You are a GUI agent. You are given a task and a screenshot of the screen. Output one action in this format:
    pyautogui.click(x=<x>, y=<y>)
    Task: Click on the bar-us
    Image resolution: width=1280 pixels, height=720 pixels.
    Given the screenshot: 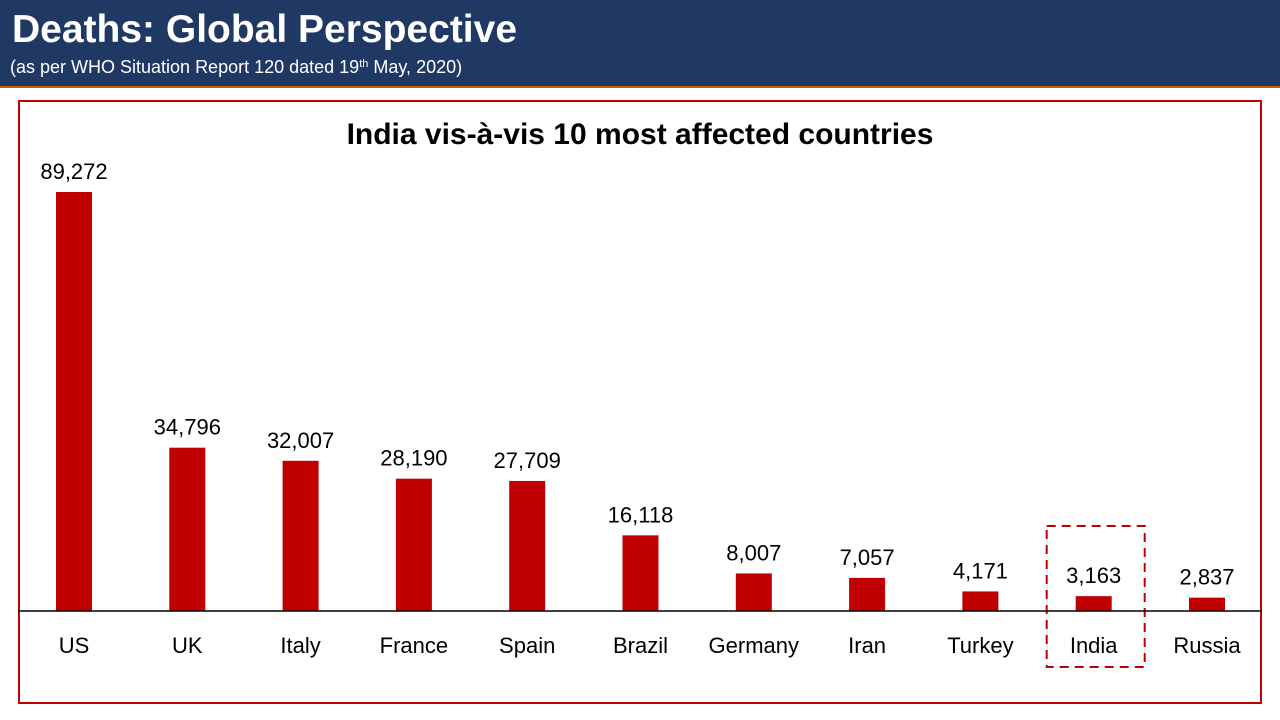 What is the action you would take?
    pyautogui.click(x=74, y=401)
    